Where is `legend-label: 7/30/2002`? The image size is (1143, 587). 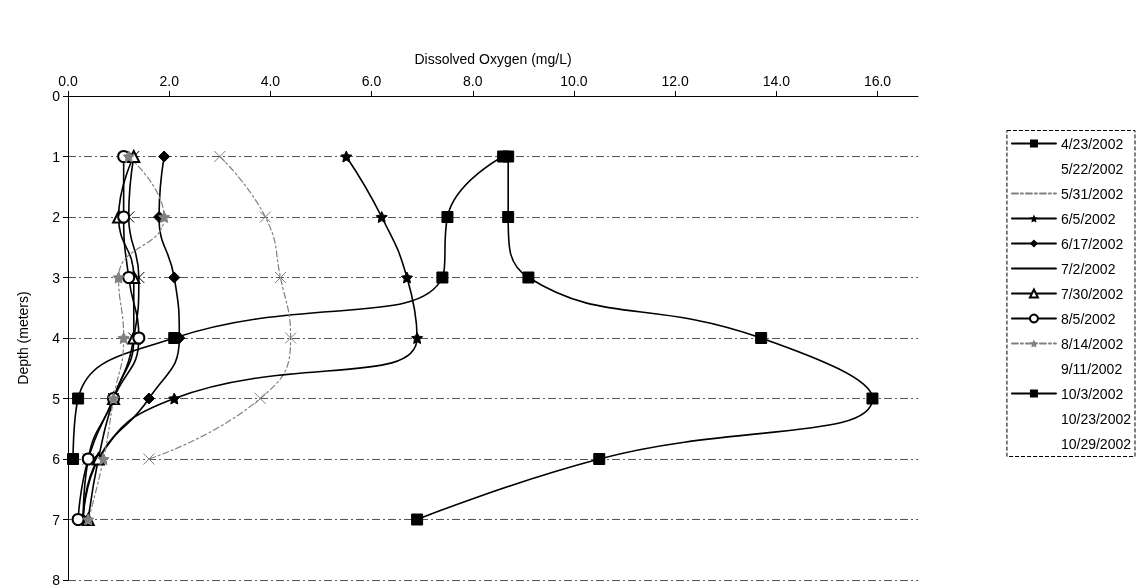
legend-label: 7/30/2002 is located at coordinates (1092, 293).